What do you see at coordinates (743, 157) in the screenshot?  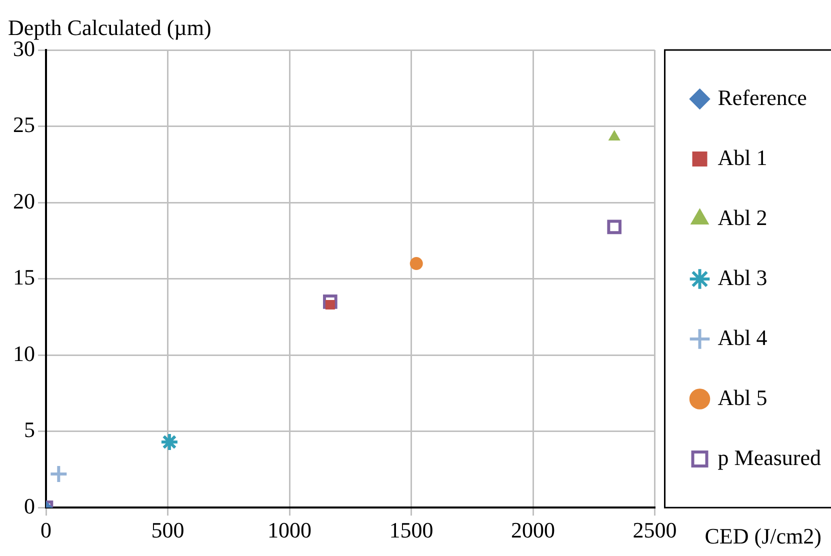 I see `legend-label: Abl 1` at bounding box center [743, 157].